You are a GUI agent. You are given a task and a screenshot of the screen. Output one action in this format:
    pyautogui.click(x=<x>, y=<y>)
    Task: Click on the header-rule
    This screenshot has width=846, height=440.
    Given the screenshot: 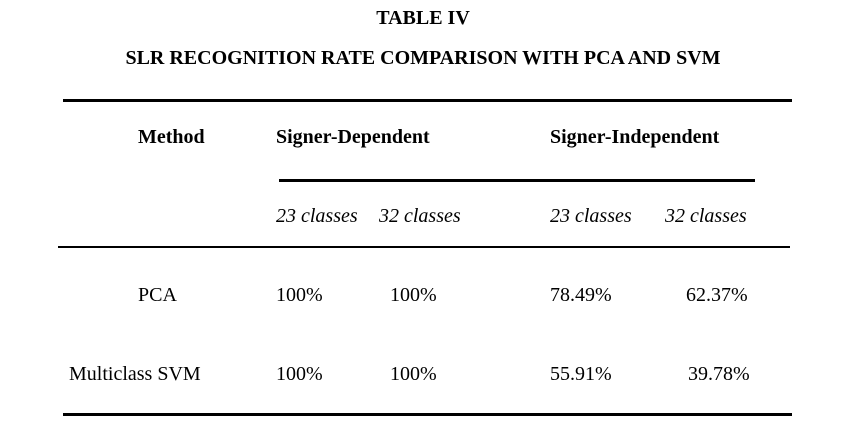 What is the action you would take?
    pyautogui.click(x=424, y=247)
    